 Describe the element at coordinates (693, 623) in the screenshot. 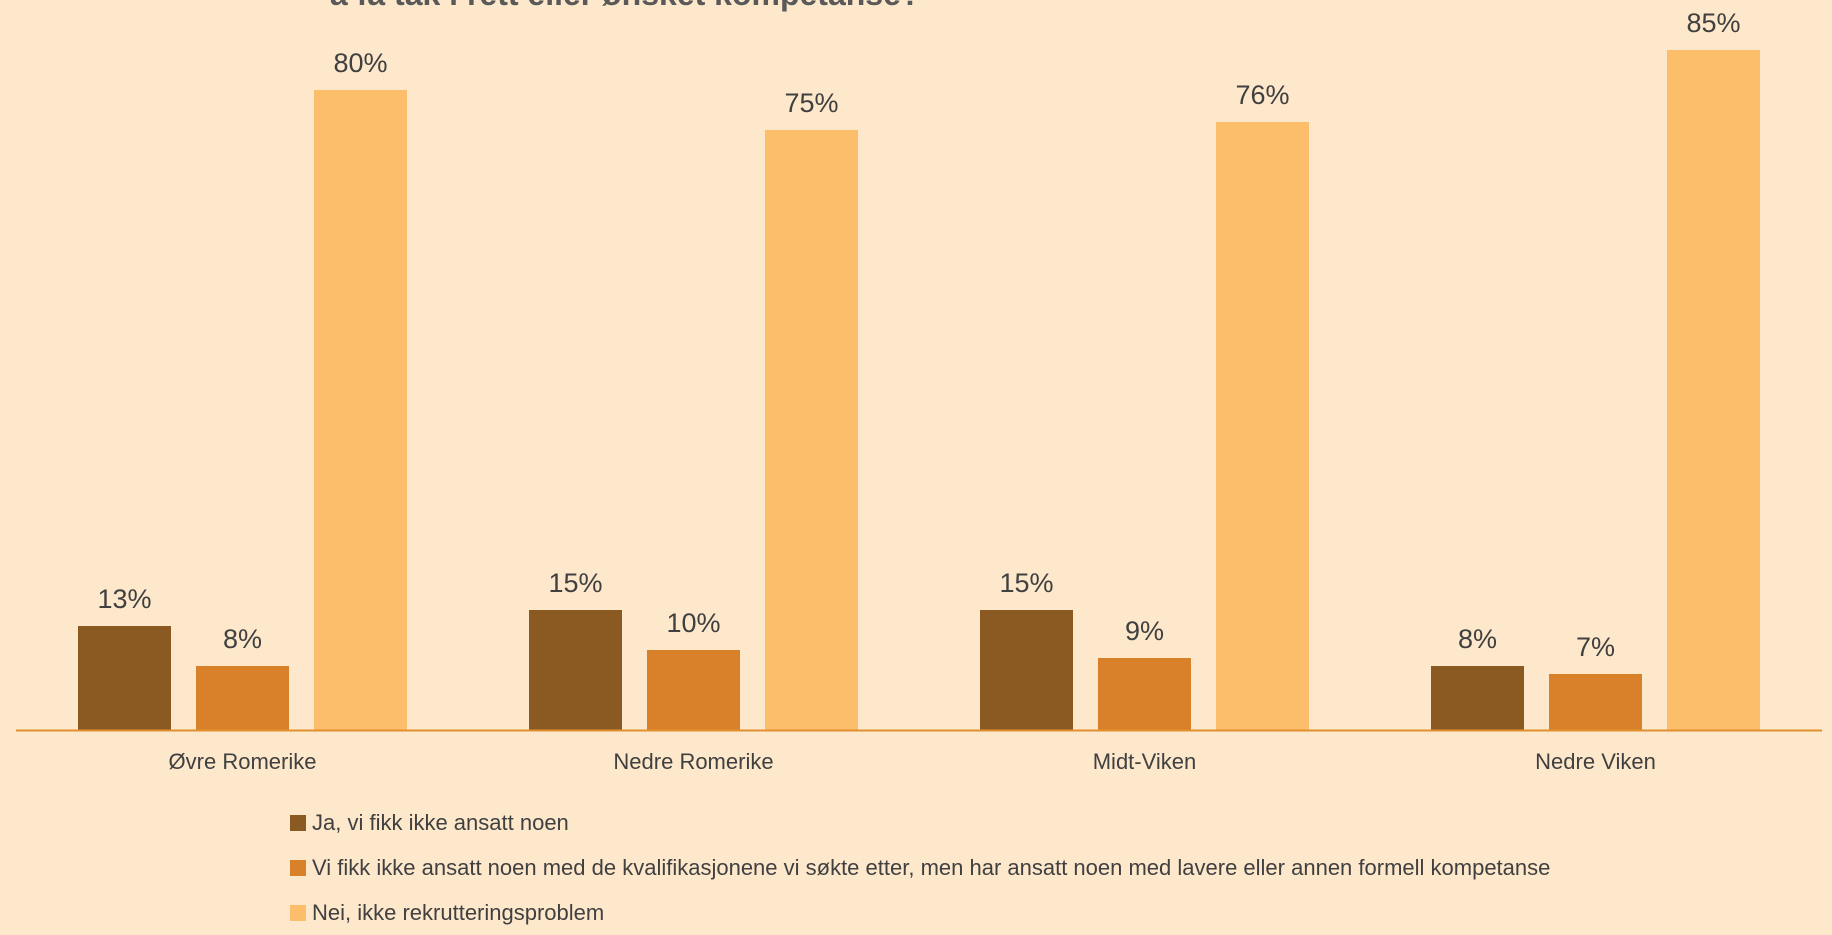

I see `data-label: 10%` at that location.